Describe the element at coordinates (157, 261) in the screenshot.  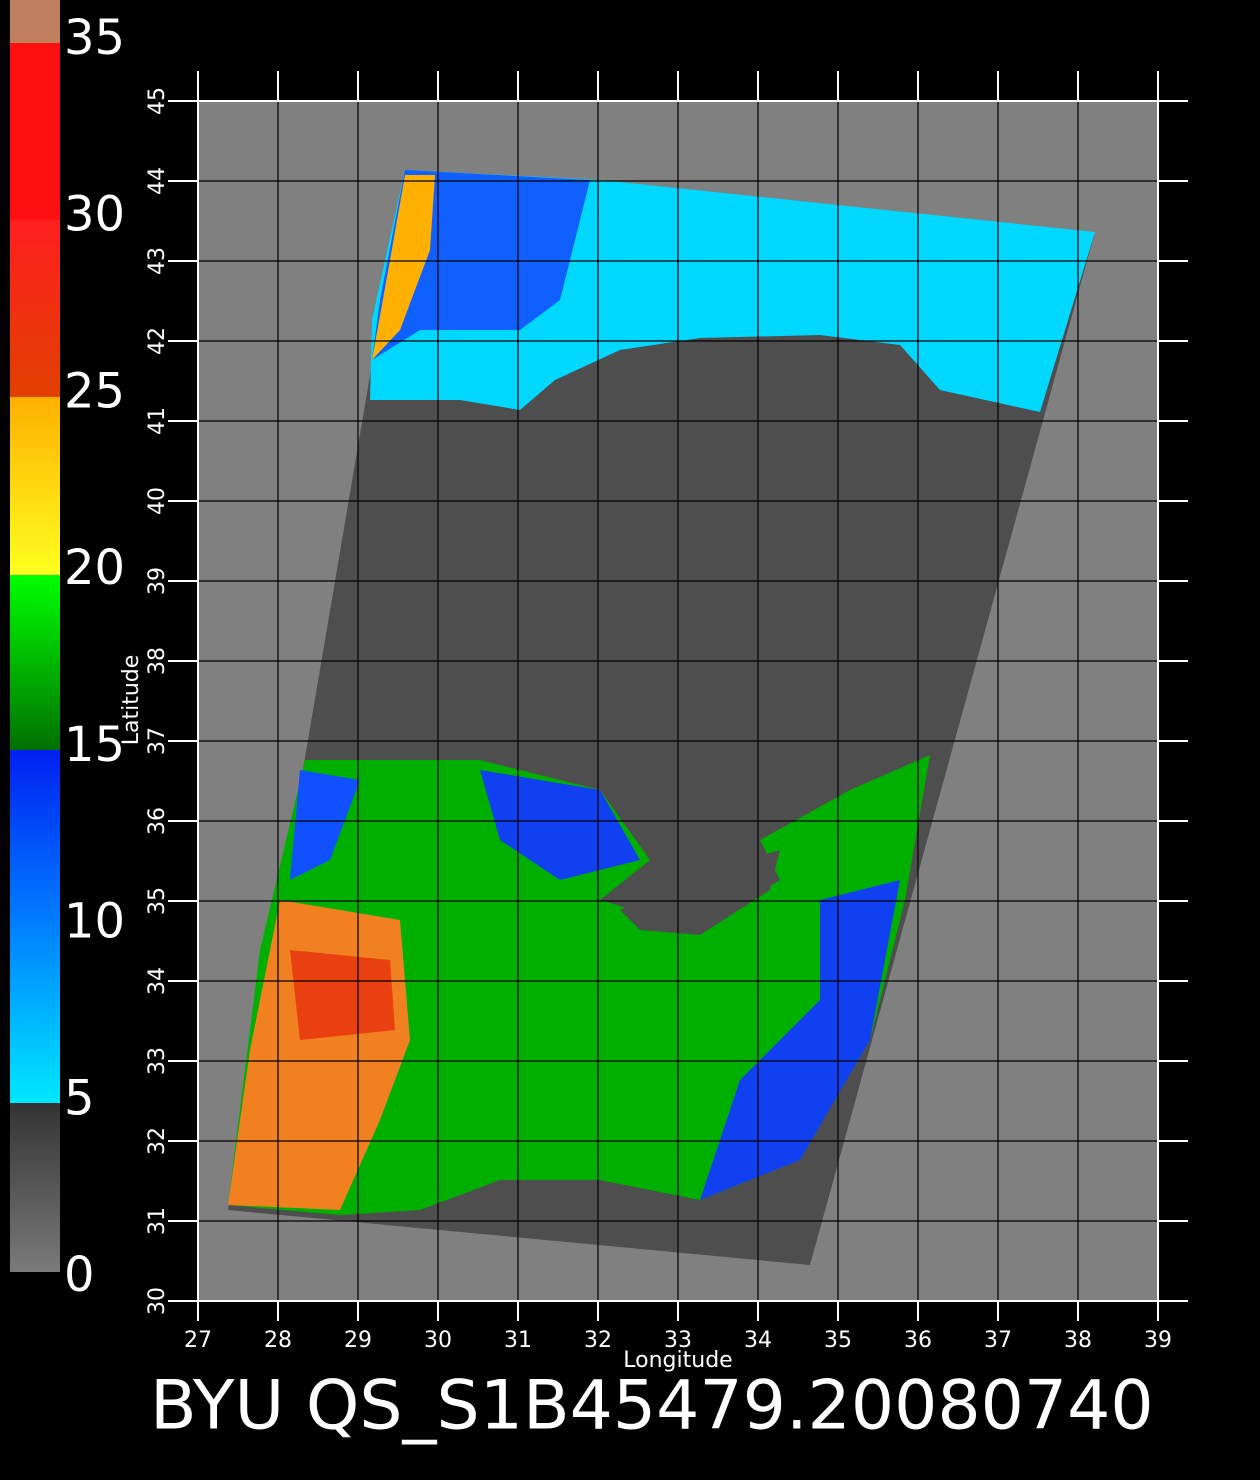
I see `y-tick-label: 43` at that location.